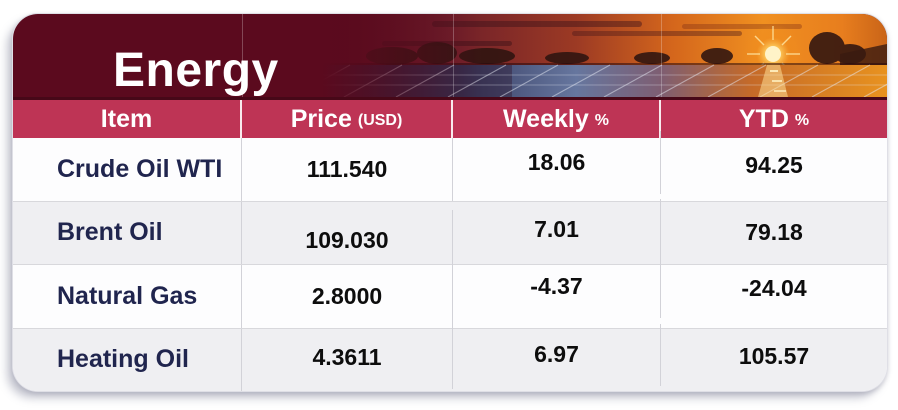  I want to click on column-header-weekly: Weekly %, so click(557, 119).